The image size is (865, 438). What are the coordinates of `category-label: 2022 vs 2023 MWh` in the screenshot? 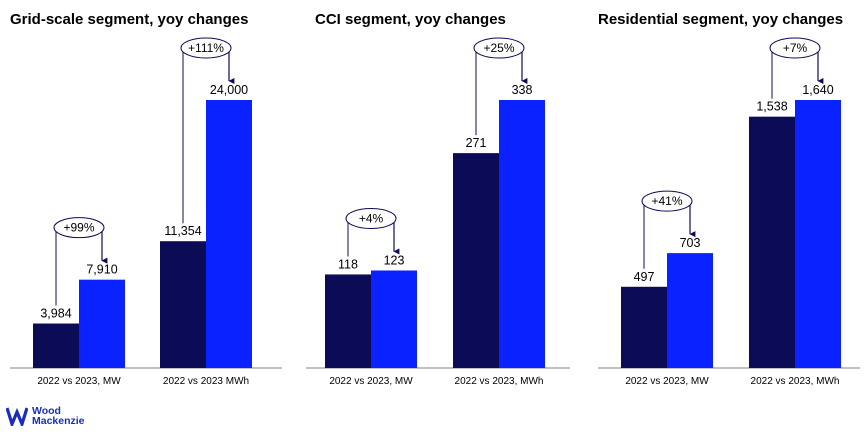 It's located at (206, 381).